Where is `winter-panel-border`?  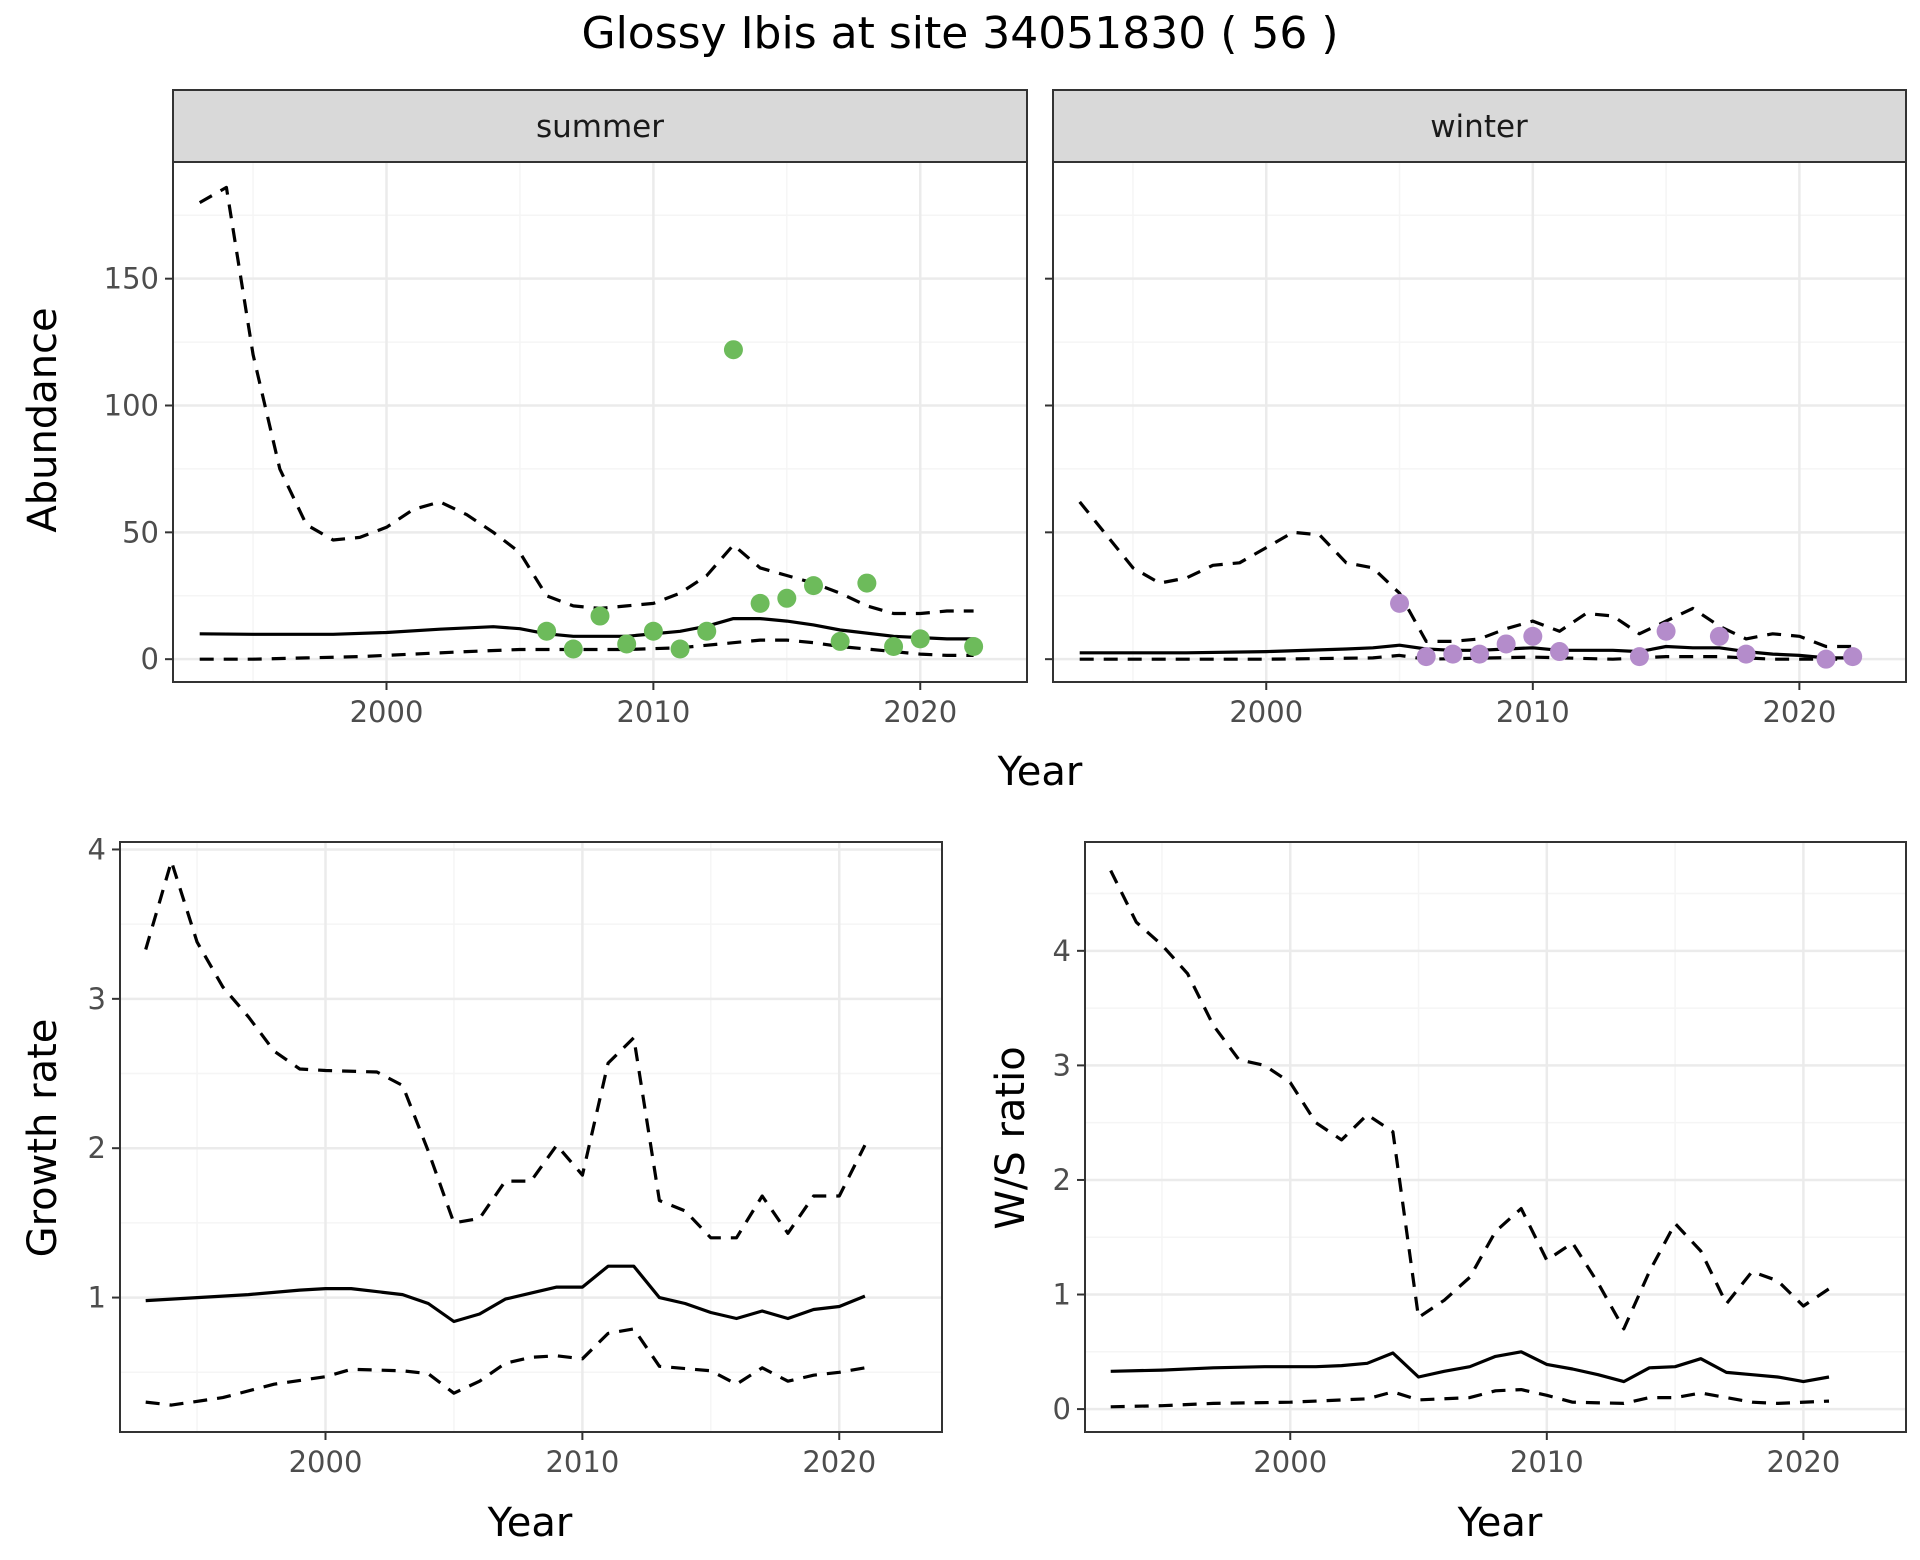
winter-panel-border is located at coordinates (1479, 422).